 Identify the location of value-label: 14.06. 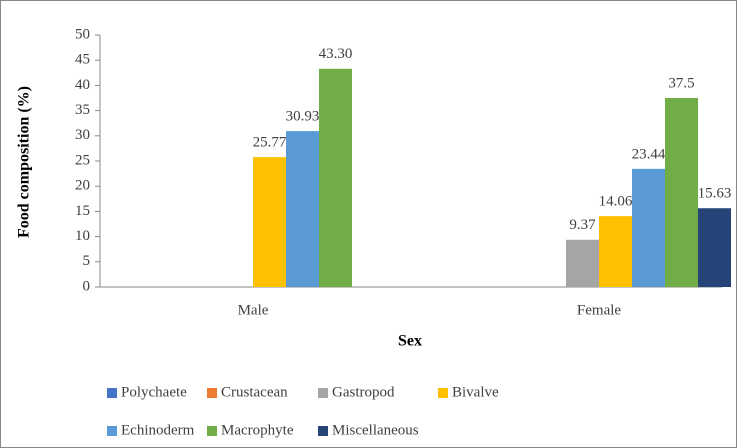
(616, 202).